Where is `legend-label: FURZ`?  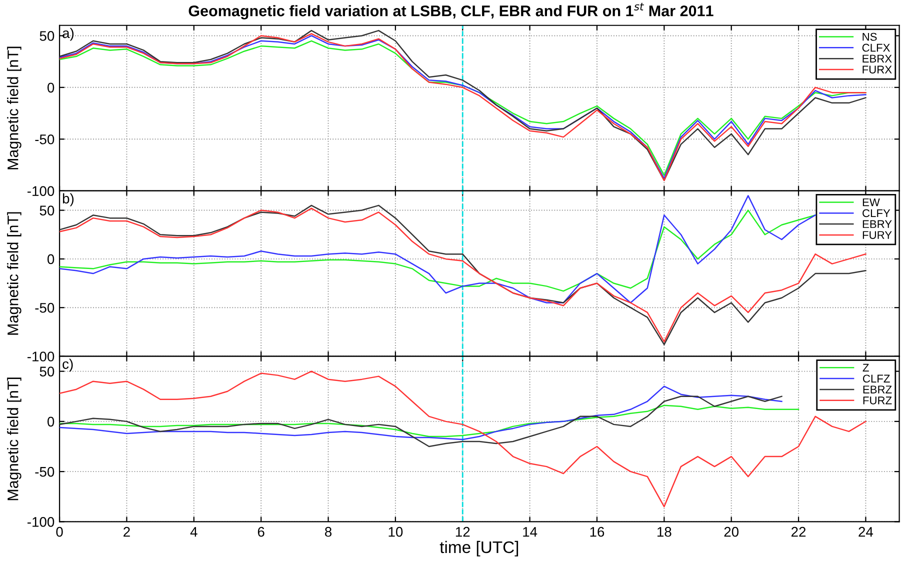 legend-label: FURZ is located at coordinates (877, 400).